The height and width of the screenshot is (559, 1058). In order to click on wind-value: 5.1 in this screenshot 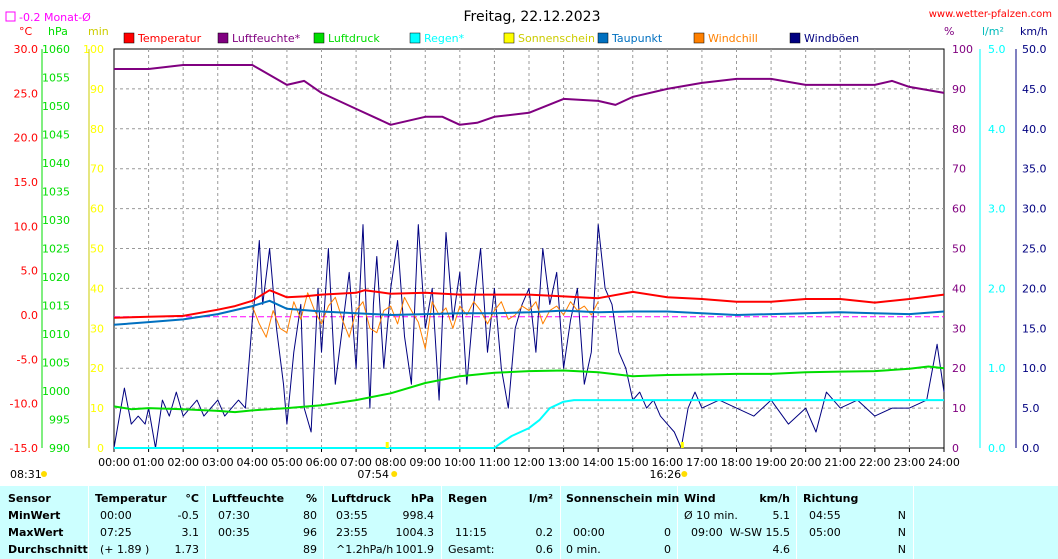, I will do `click(781, 515)`.